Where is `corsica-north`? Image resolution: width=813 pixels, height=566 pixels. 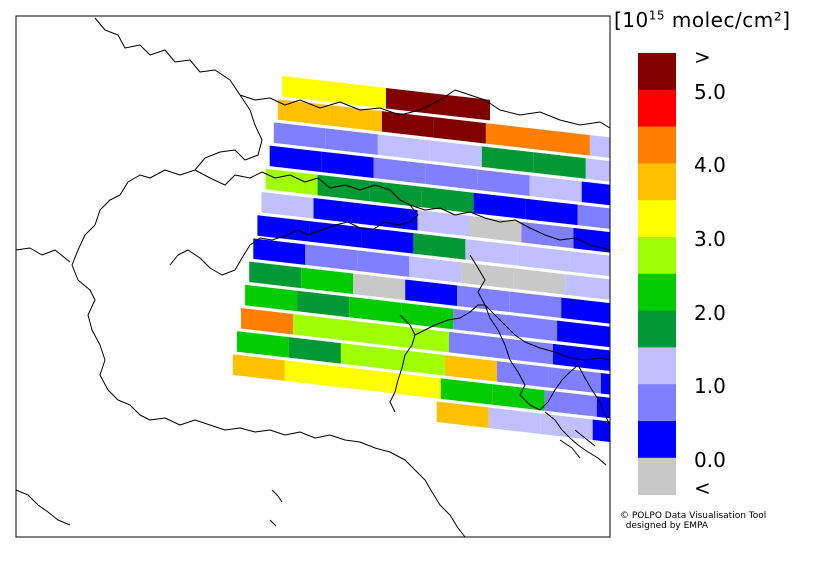
corsica-north is located at coordinates (43, 507).